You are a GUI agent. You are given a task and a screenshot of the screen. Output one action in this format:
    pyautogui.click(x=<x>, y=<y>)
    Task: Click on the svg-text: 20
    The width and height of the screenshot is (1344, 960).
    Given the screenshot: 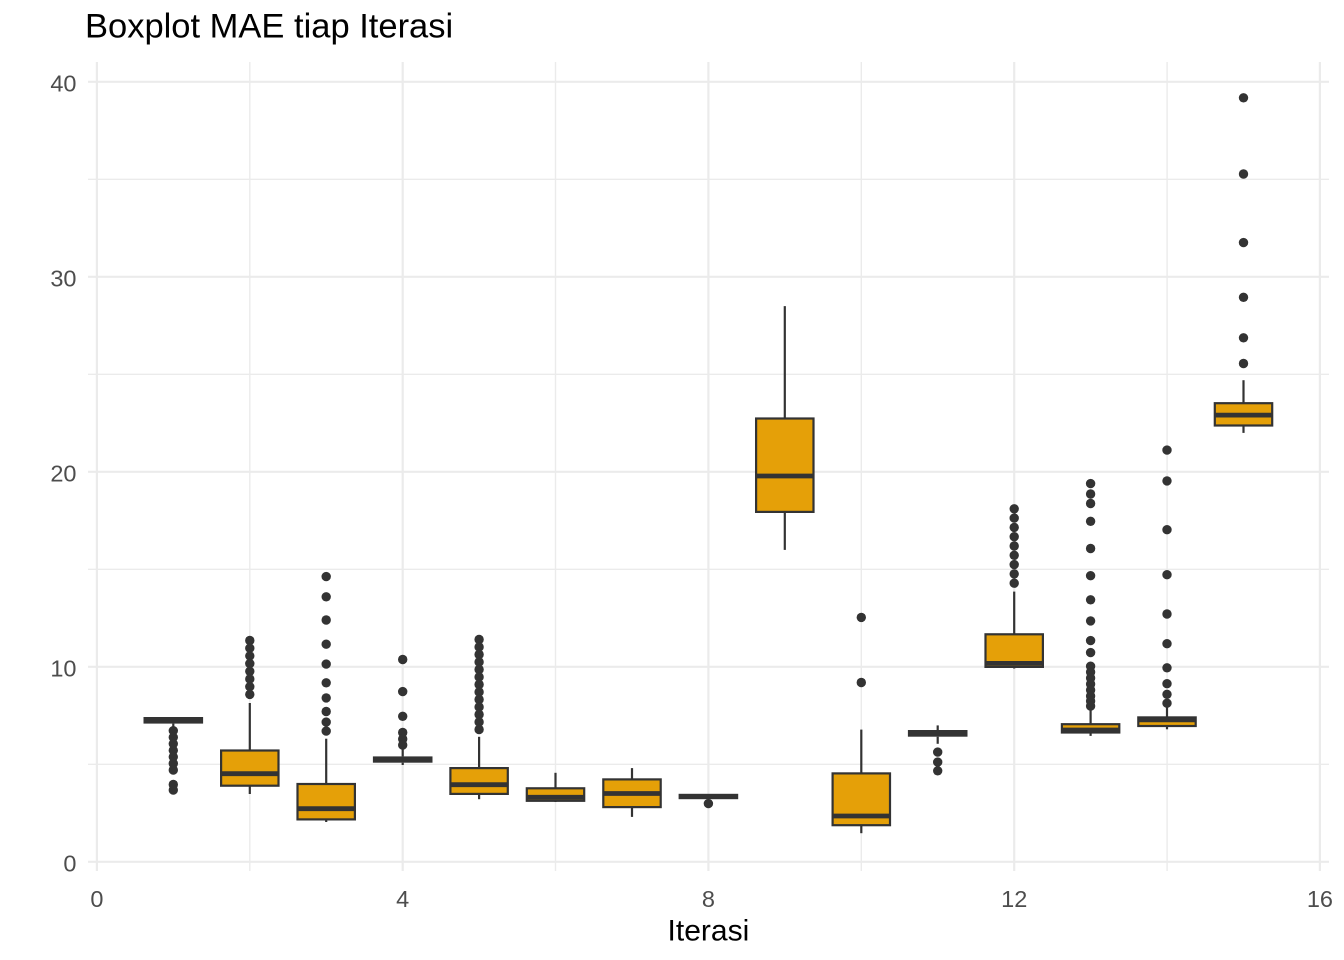 What is the action you would take?
    pyautogui.click(x=63, y=473)
    